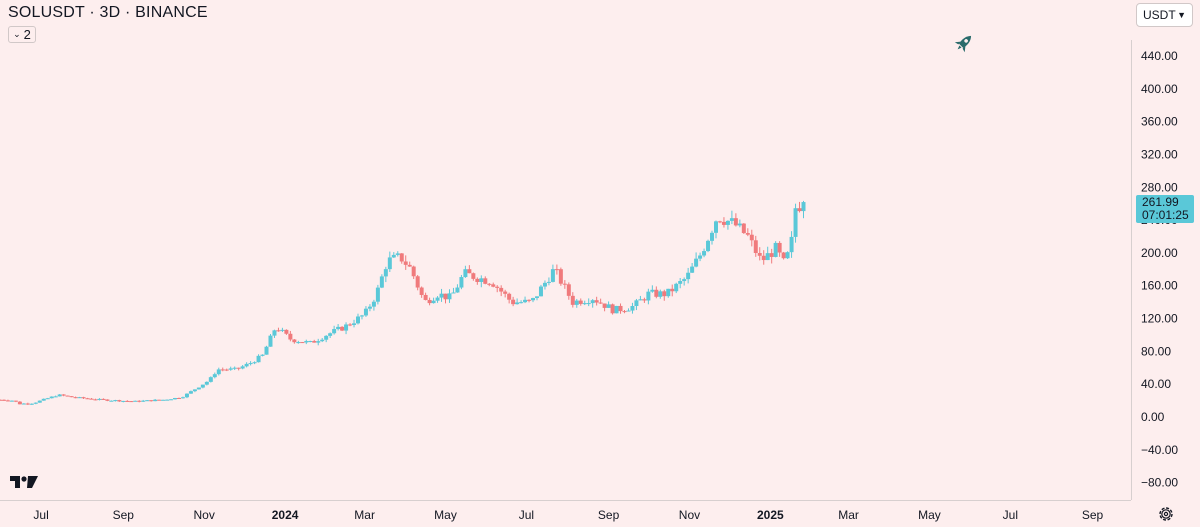 This screenshot has width=1200, height=527. Describe the element at coordinates (1159, 450) in the screenshot. I see `y-tick-label: −40.00` at that location.